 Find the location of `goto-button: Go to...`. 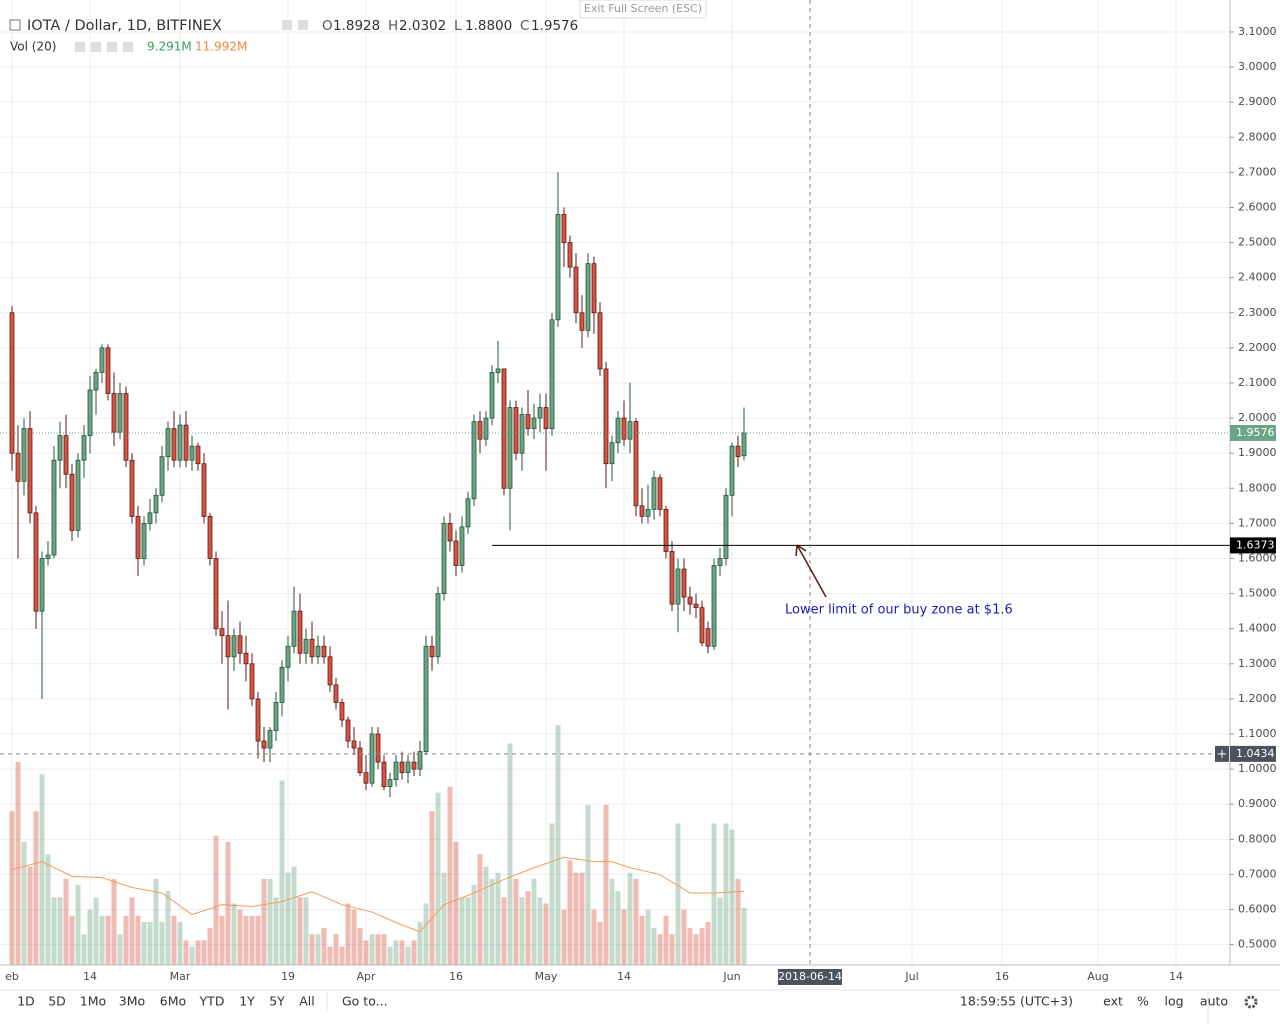

goto-button: Go to... is located at coordinates (365, 1001).